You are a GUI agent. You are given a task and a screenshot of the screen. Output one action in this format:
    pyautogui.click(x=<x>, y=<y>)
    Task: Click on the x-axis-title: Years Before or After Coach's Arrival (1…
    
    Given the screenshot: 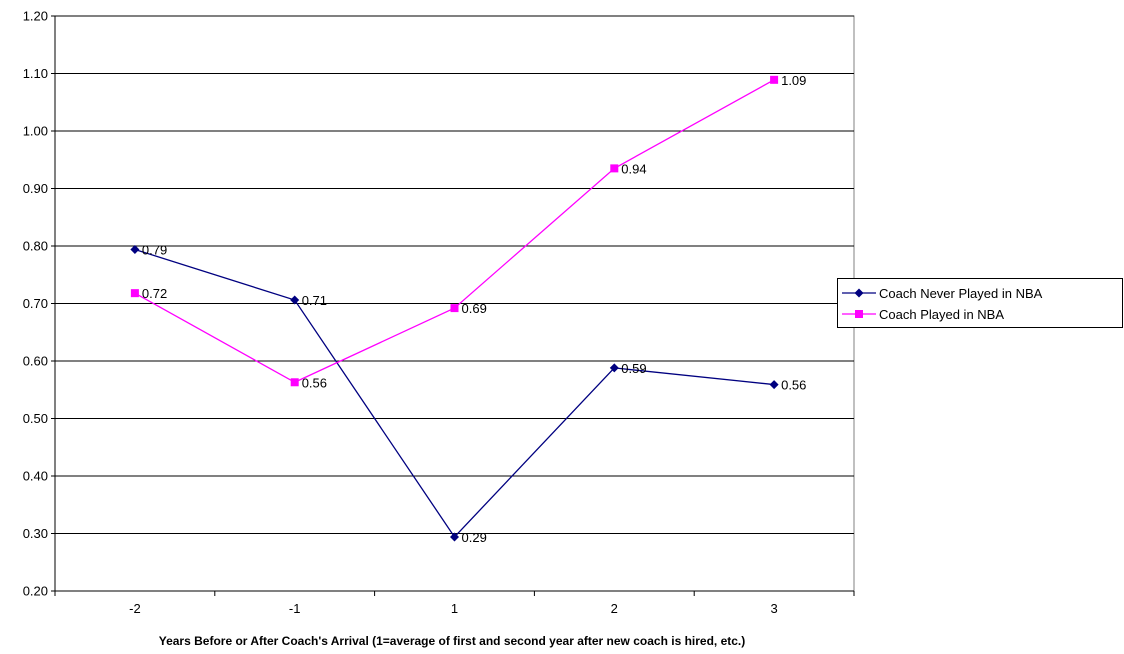 What is the action you would take?
    pyautogui.click(x=452, y=641)
    